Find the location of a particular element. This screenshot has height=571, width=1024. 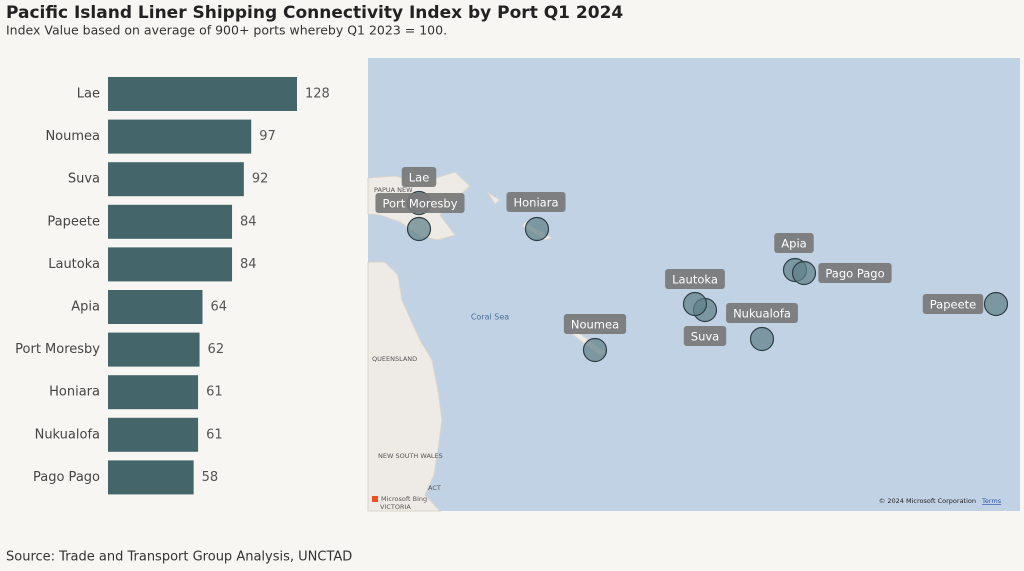

port-label: Apia is located at coordinates (793, 244).